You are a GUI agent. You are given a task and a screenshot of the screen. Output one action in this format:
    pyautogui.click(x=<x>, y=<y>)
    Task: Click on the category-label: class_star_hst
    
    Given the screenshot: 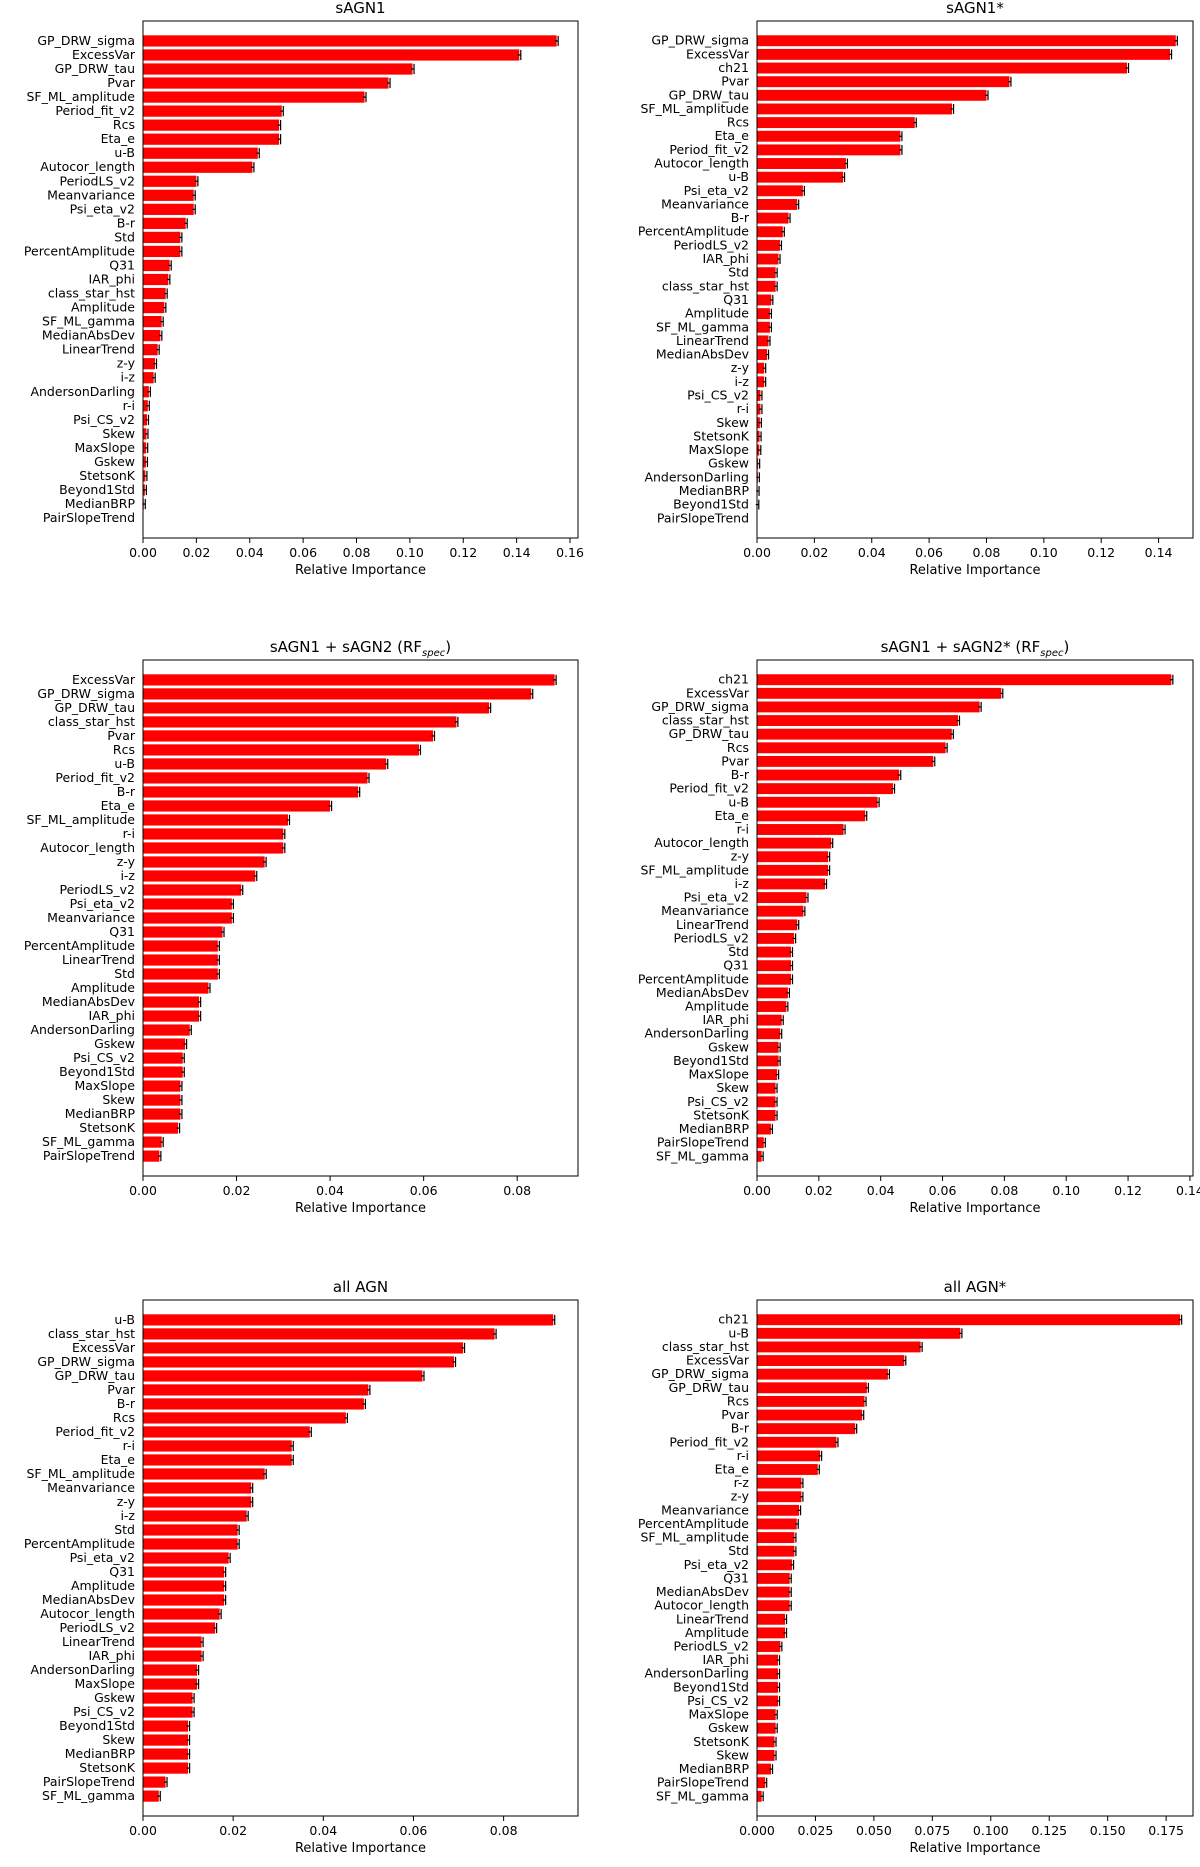 What is the action you would take?
    pyautogui.click(x=705, y=1346)
    